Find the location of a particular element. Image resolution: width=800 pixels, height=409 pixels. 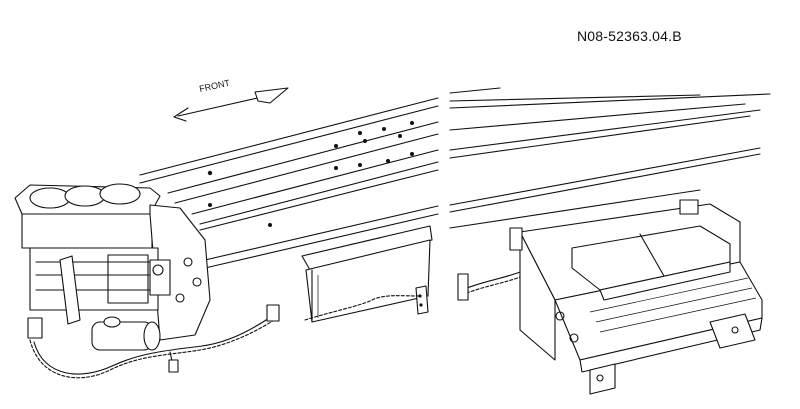

engine-block is located at coordinates (112, 267).